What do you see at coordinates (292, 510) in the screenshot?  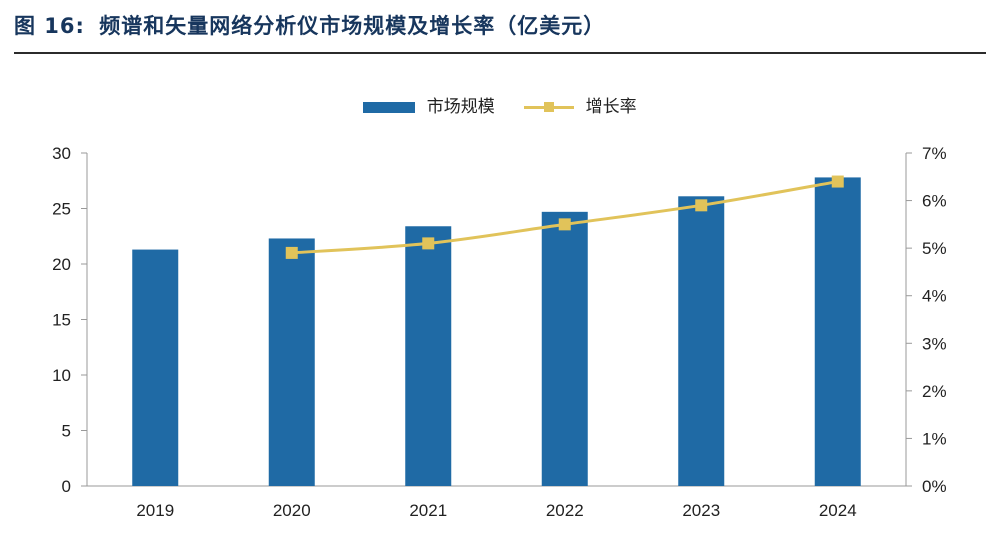 I see `x-tick-label: 2020` at bounding box center [292, 510].